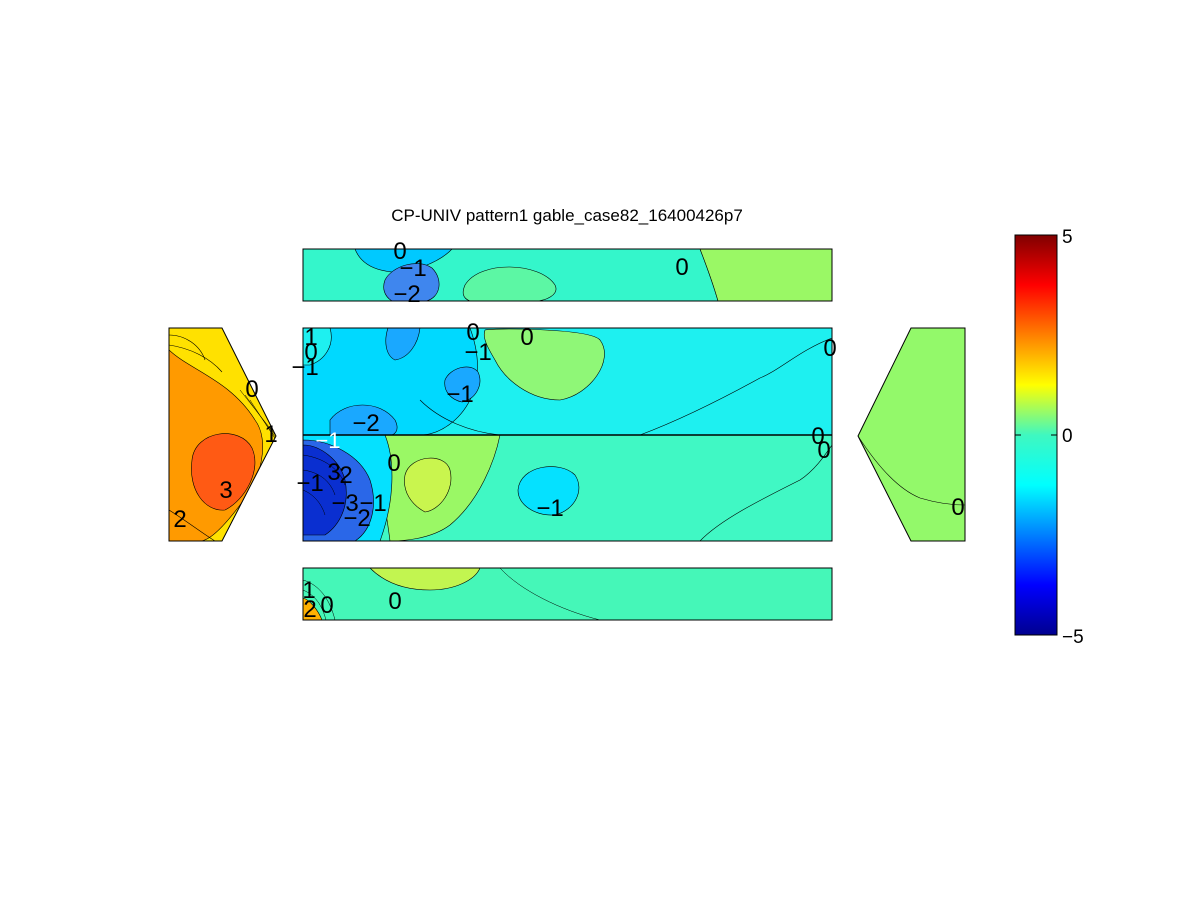 This screenshot has width=1201, height=901. Describe the element at coordinates (1073, 637) in the screenshot. I see `colorbar-tick-label-min: −5` at that location.